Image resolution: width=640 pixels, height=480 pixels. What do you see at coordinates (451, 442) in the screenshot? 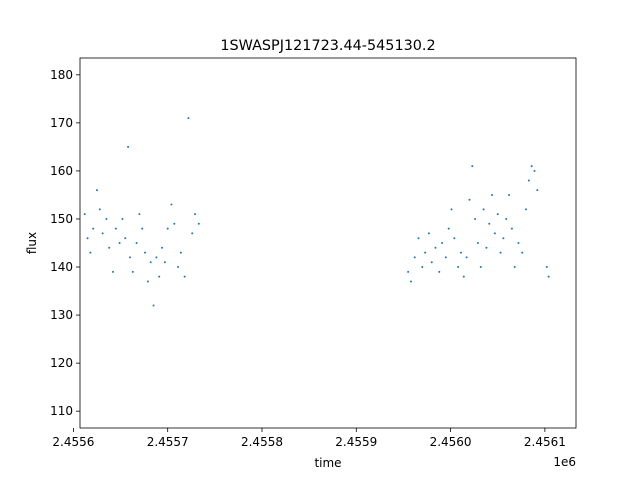
I see `x-tick-label: 2.4560` at bounding box center [451, 442].